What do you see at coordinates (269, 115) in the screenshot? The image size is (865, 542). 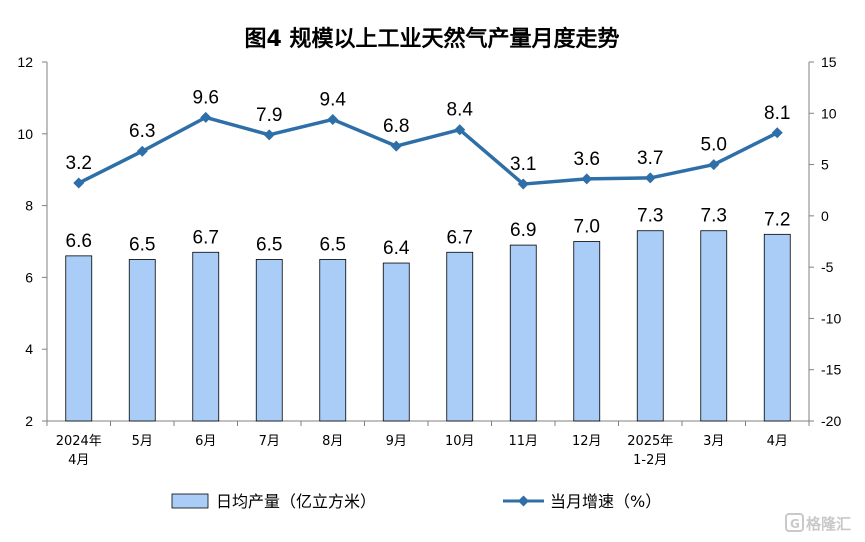 I see `line-value-label: 7.9` at bounding box center [269, 115].